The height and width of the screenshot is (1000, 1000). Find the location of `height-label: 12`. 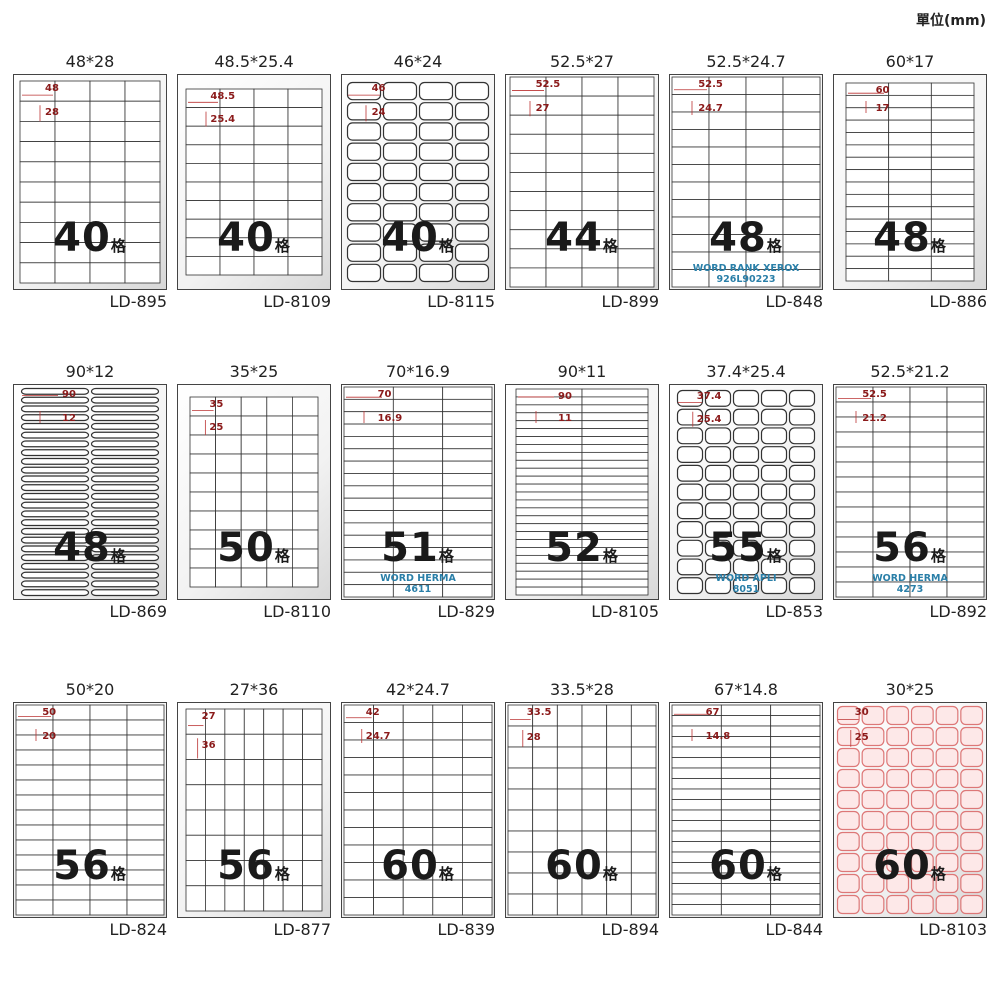

height-label: 12 is located at coordinates (69, 418).